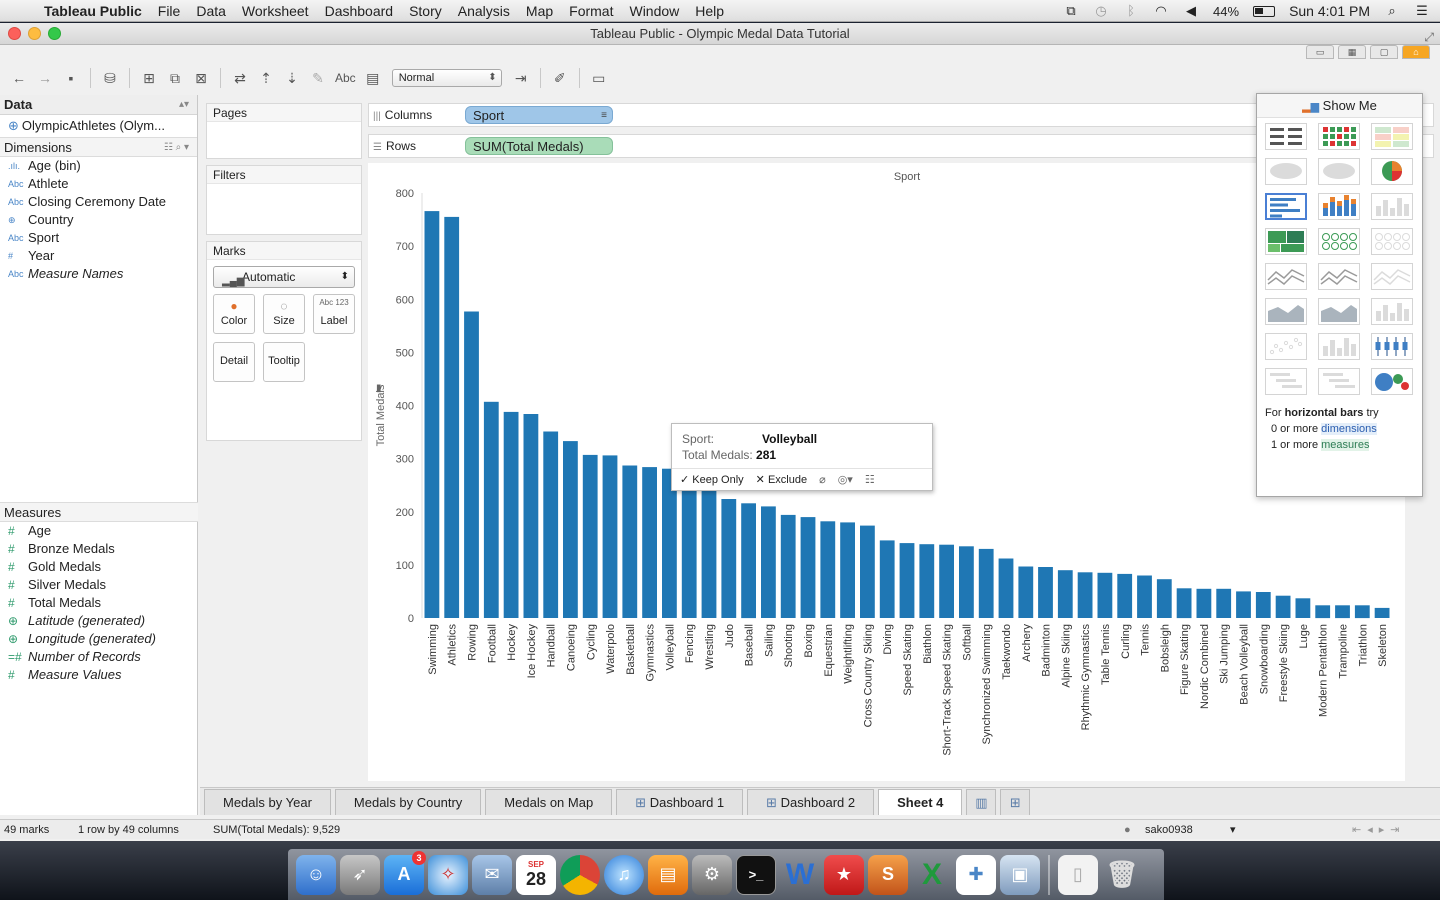 The image size is (1440, 900). What do you see at coordinates (284, 200) in the screenshot?
I see `filters-card: Filters` at bounding box center [284, 200].